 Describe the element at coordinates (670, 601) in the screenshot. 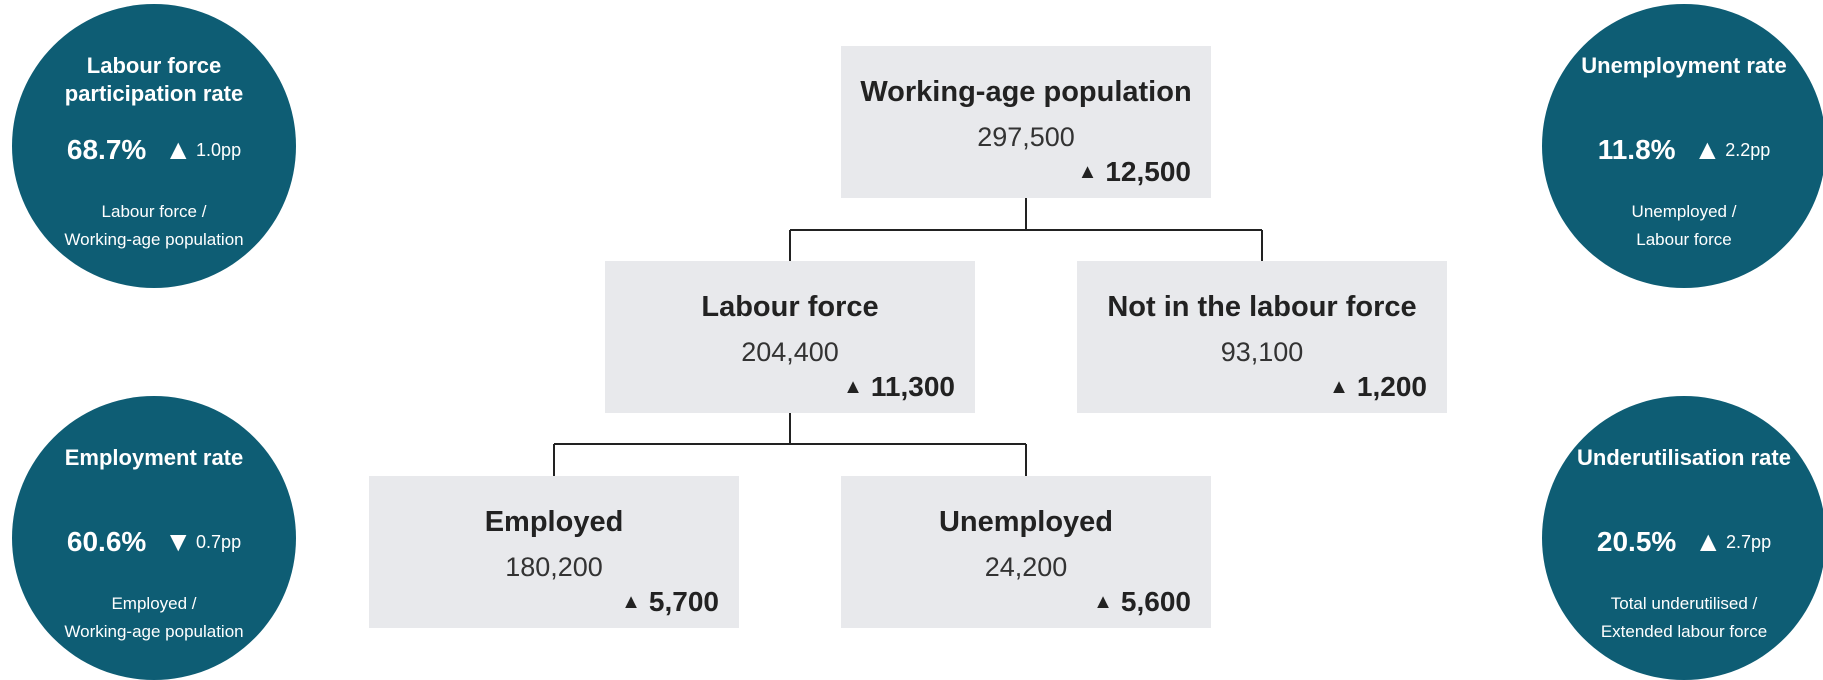

I see `node-change: ▲ 5,700` at that location.